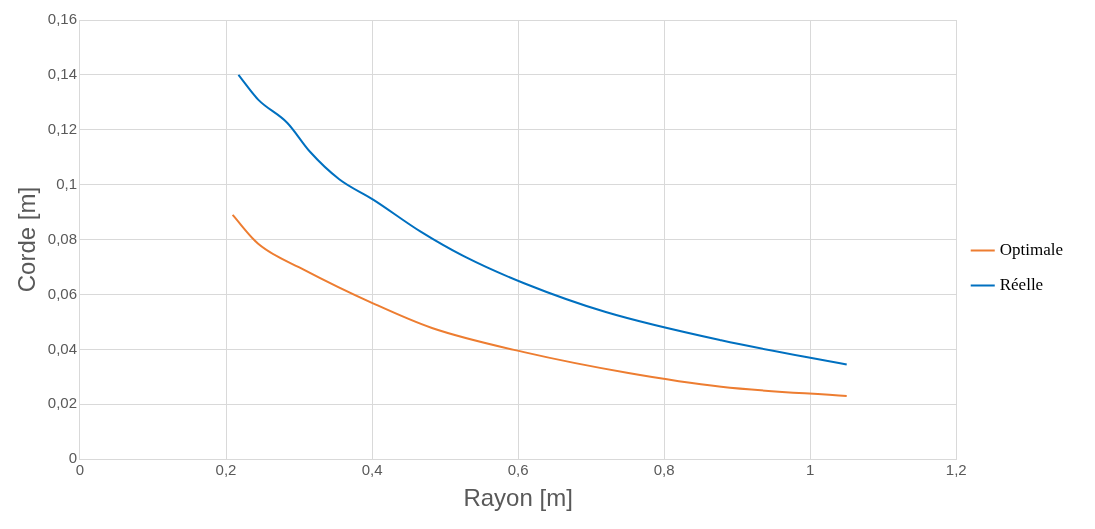 This screenshot has height=529, width=1095. What do you see at coordinates (66, 183) in the screenshot?
I see `y-tick-label: 0,1` at bounding box center [66, 183].